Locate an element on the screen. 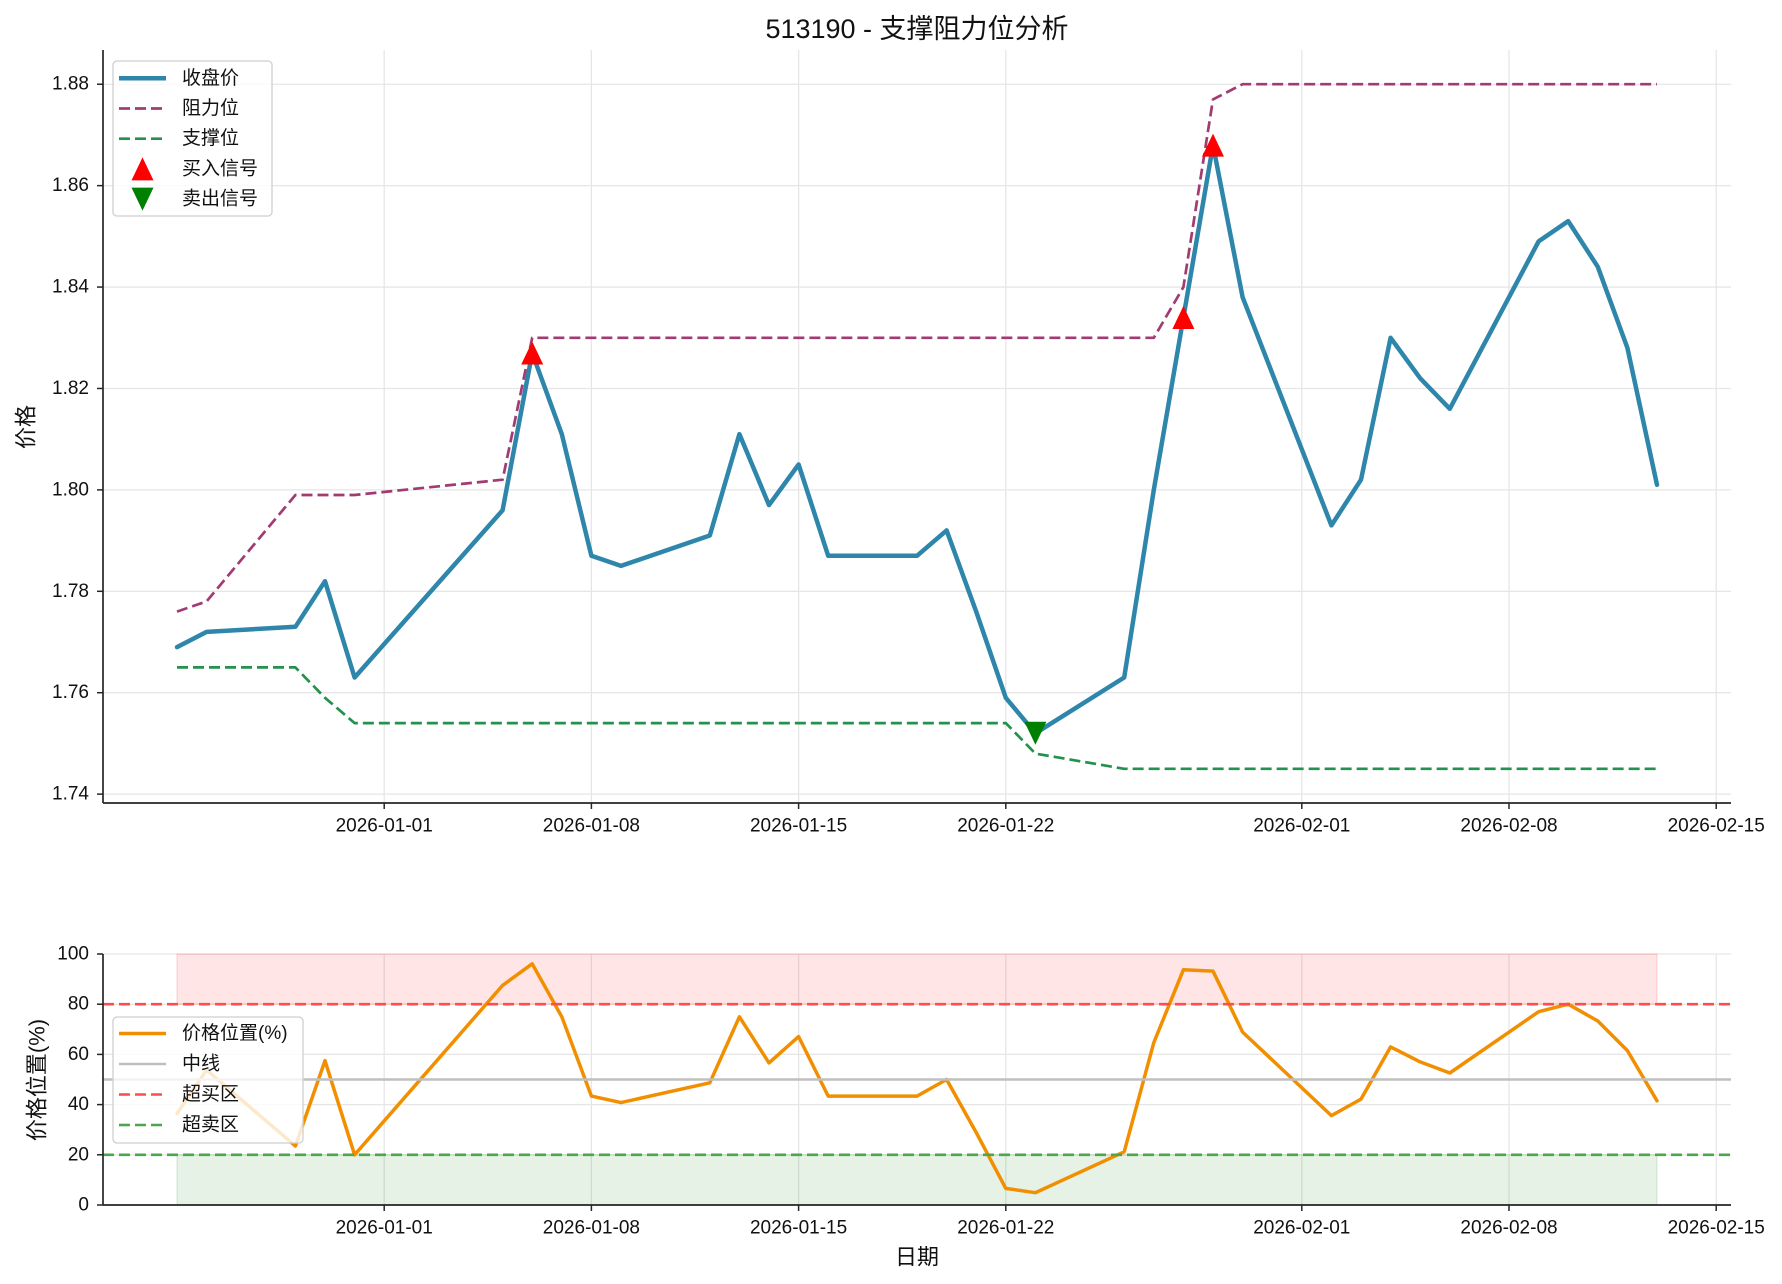 This screenshot has width=1782, height=1284. position-reference-lines is located at coordinates (917, 1079).